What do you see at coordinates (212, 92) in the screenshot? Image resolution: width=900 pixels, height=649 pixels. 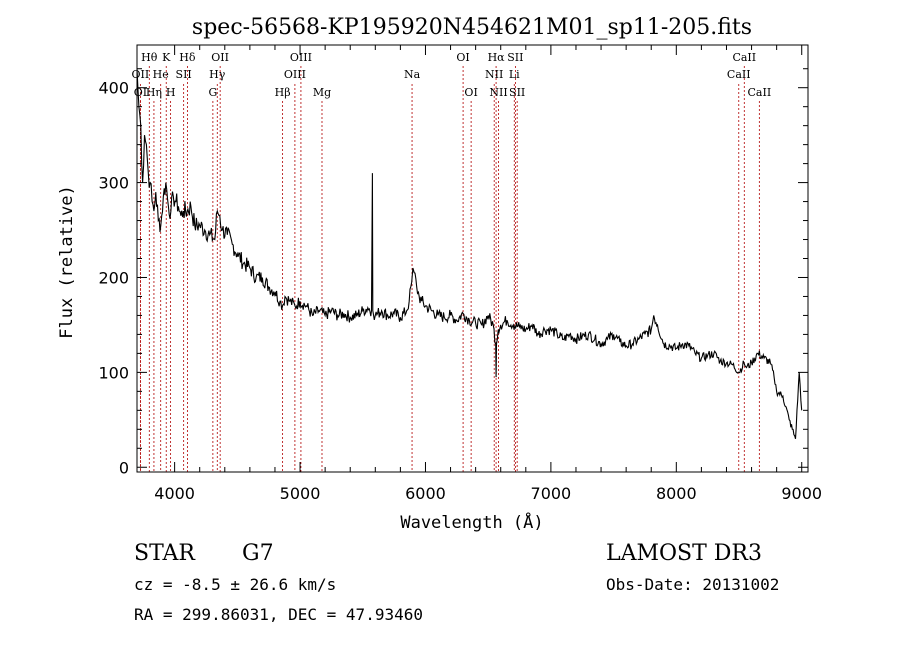 I see `spectral-line-label: G` at bounding box center [212, 92].